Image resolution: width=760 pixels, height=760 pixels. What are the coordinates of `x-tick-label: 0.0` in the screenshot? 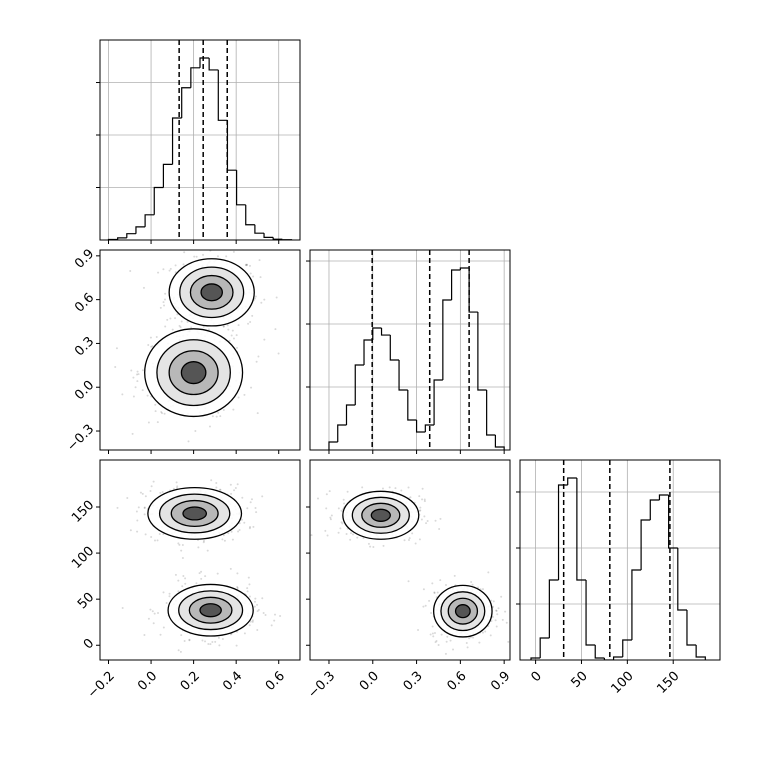 It's located at (147, 681).